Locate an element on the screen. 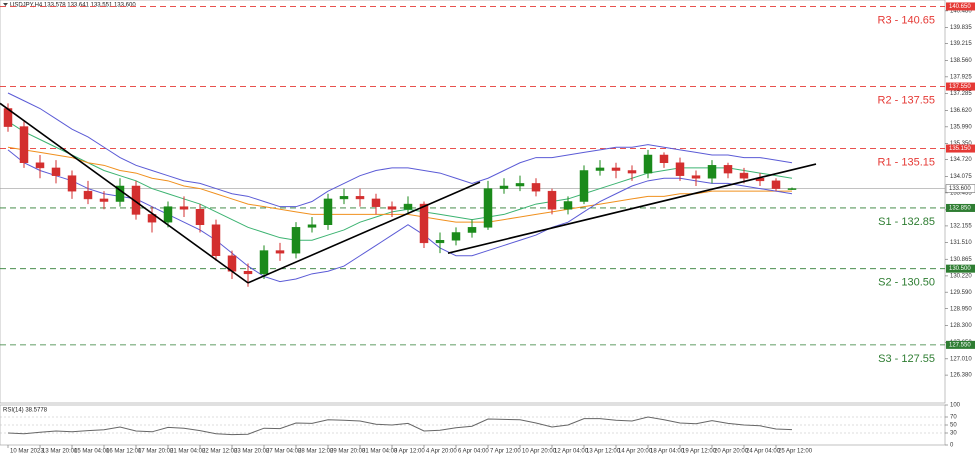  level-axis-label: 135.150 is located at coordinates (960, 149).